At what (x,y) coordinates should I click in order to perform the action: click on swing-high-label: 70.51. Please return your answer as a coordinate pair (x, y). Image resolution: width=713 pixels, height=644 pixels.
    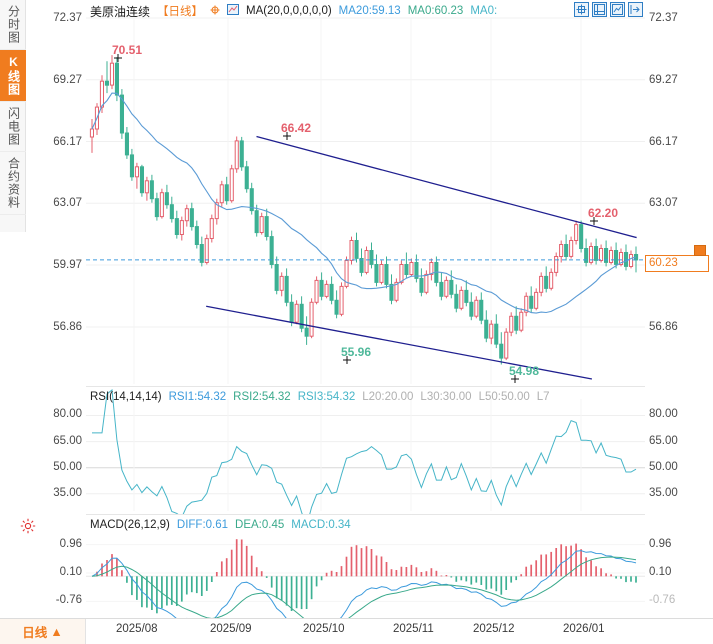
    Looking at the image, I should click on (127, 50).